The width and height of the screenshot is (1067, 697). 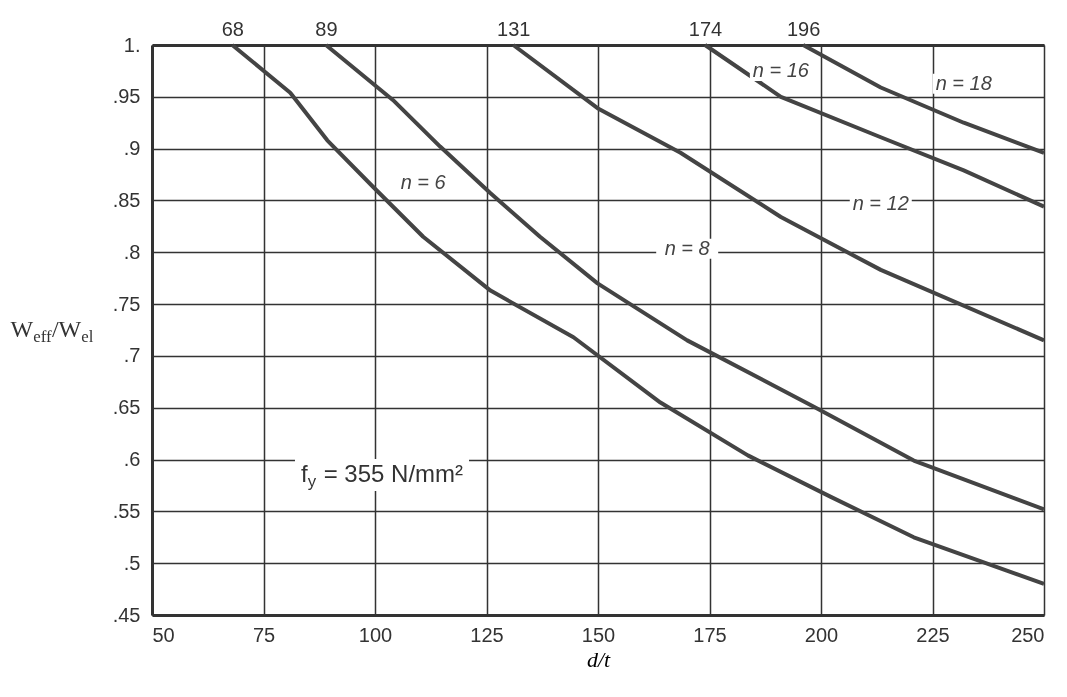 What do you see at coordinates (963, 82) in the screenshot?
I see `series-label: n = 18` at bounding box center [963, 82].